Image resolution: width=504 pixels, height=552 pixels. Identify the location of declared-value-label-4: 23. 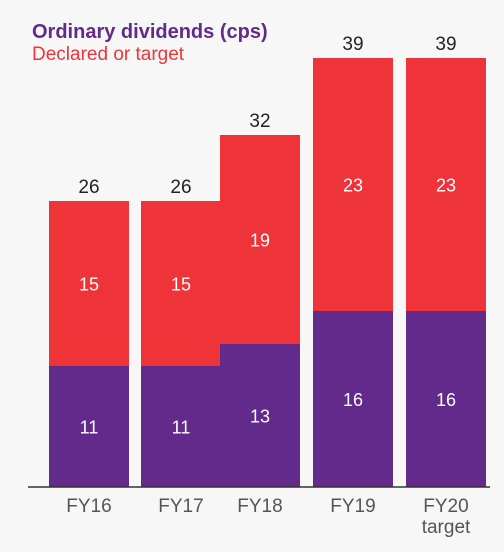
(446, 186).